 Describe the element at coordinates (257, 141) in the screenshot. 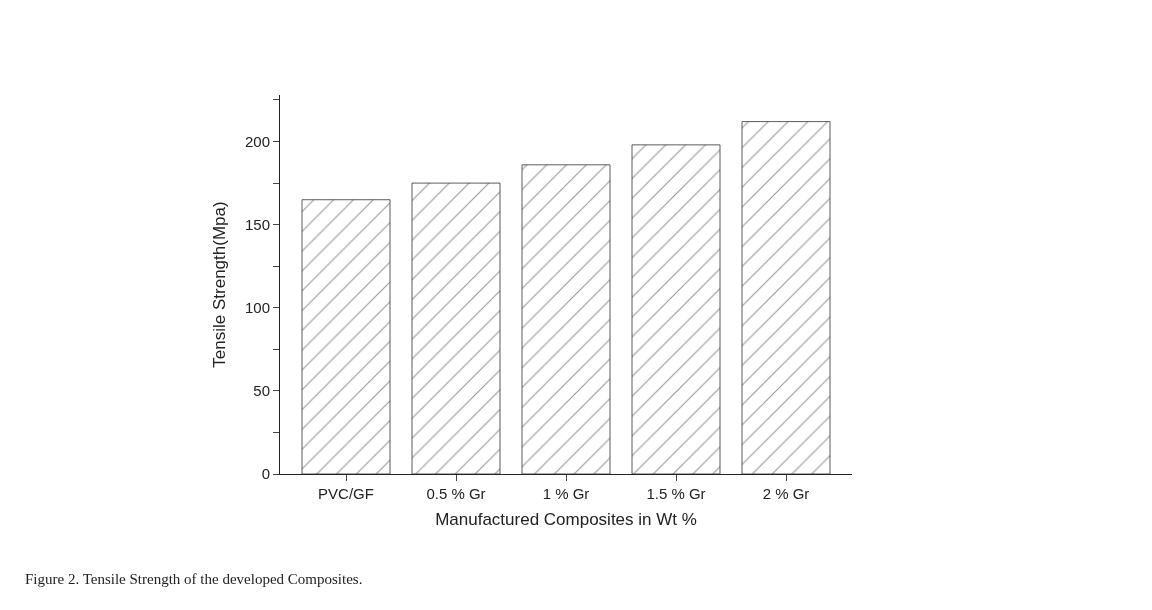

I see `y-tick-label: 200` at that location.